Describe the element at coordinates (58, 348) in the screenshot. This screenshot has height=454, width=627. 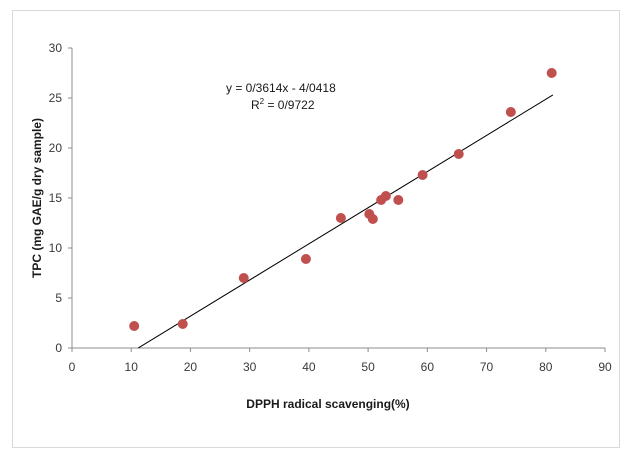
I see `y-tick-label: 0` at that location.